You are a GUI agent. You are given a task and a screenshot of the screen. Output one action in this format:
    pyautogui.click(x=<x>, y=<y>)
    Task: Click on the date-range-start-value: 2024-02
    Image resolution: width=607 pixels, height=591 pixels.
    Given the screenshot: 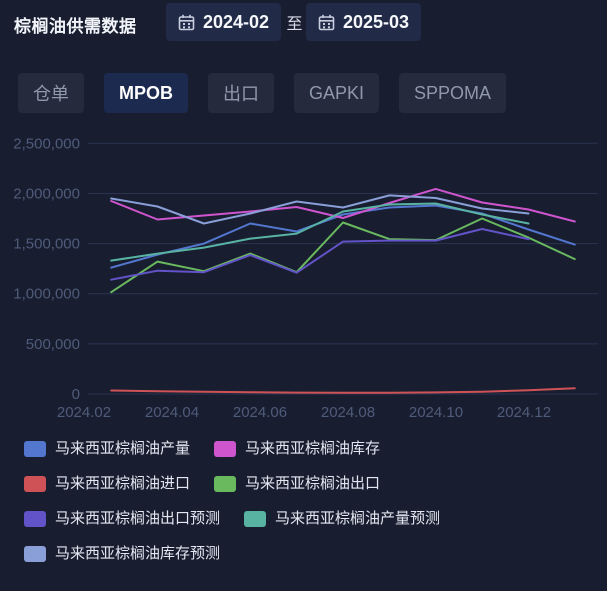 What is the action you would take?
    pyautogui.click(x=236, y=21)
    